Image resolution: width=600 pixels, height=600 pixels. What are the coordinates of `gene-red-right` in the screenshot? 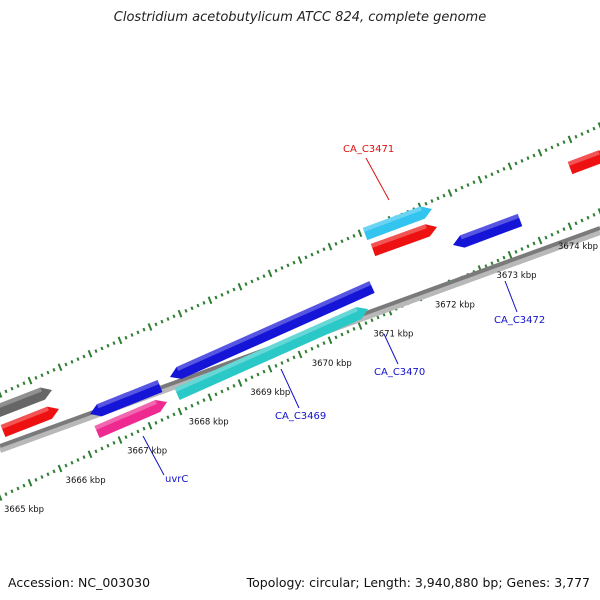 It's located at (583, 161).